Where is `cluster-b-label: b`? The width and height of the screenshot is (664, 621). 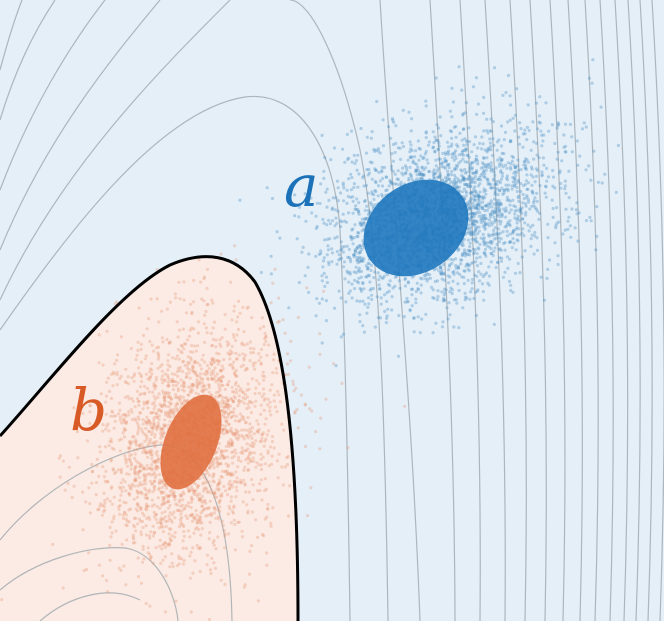
cluster-b-label: b is located at coordinates (88, 410).